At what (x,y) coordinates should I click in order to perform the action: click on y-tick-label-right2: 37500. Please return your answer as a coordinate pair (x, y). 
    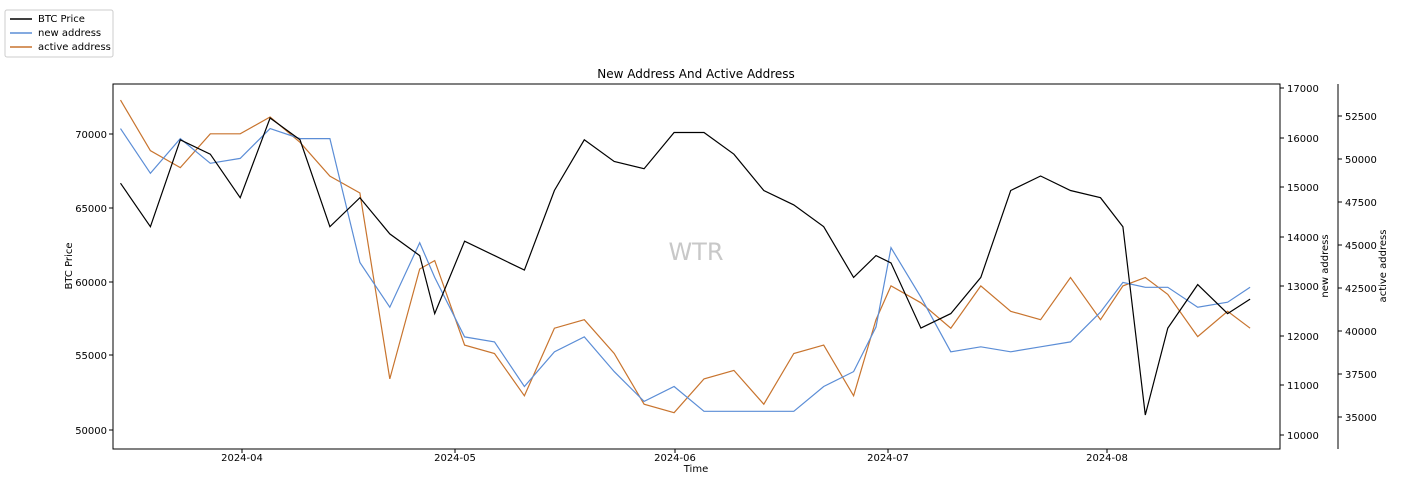
    Looking at the image, I should click on (1361, 375).